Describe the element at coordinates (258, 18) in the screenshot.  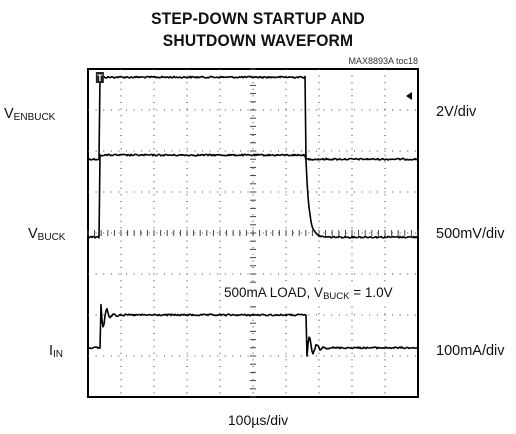
I see `chart-title-line1: STEP-DOWN STARTUP AND` at that location.